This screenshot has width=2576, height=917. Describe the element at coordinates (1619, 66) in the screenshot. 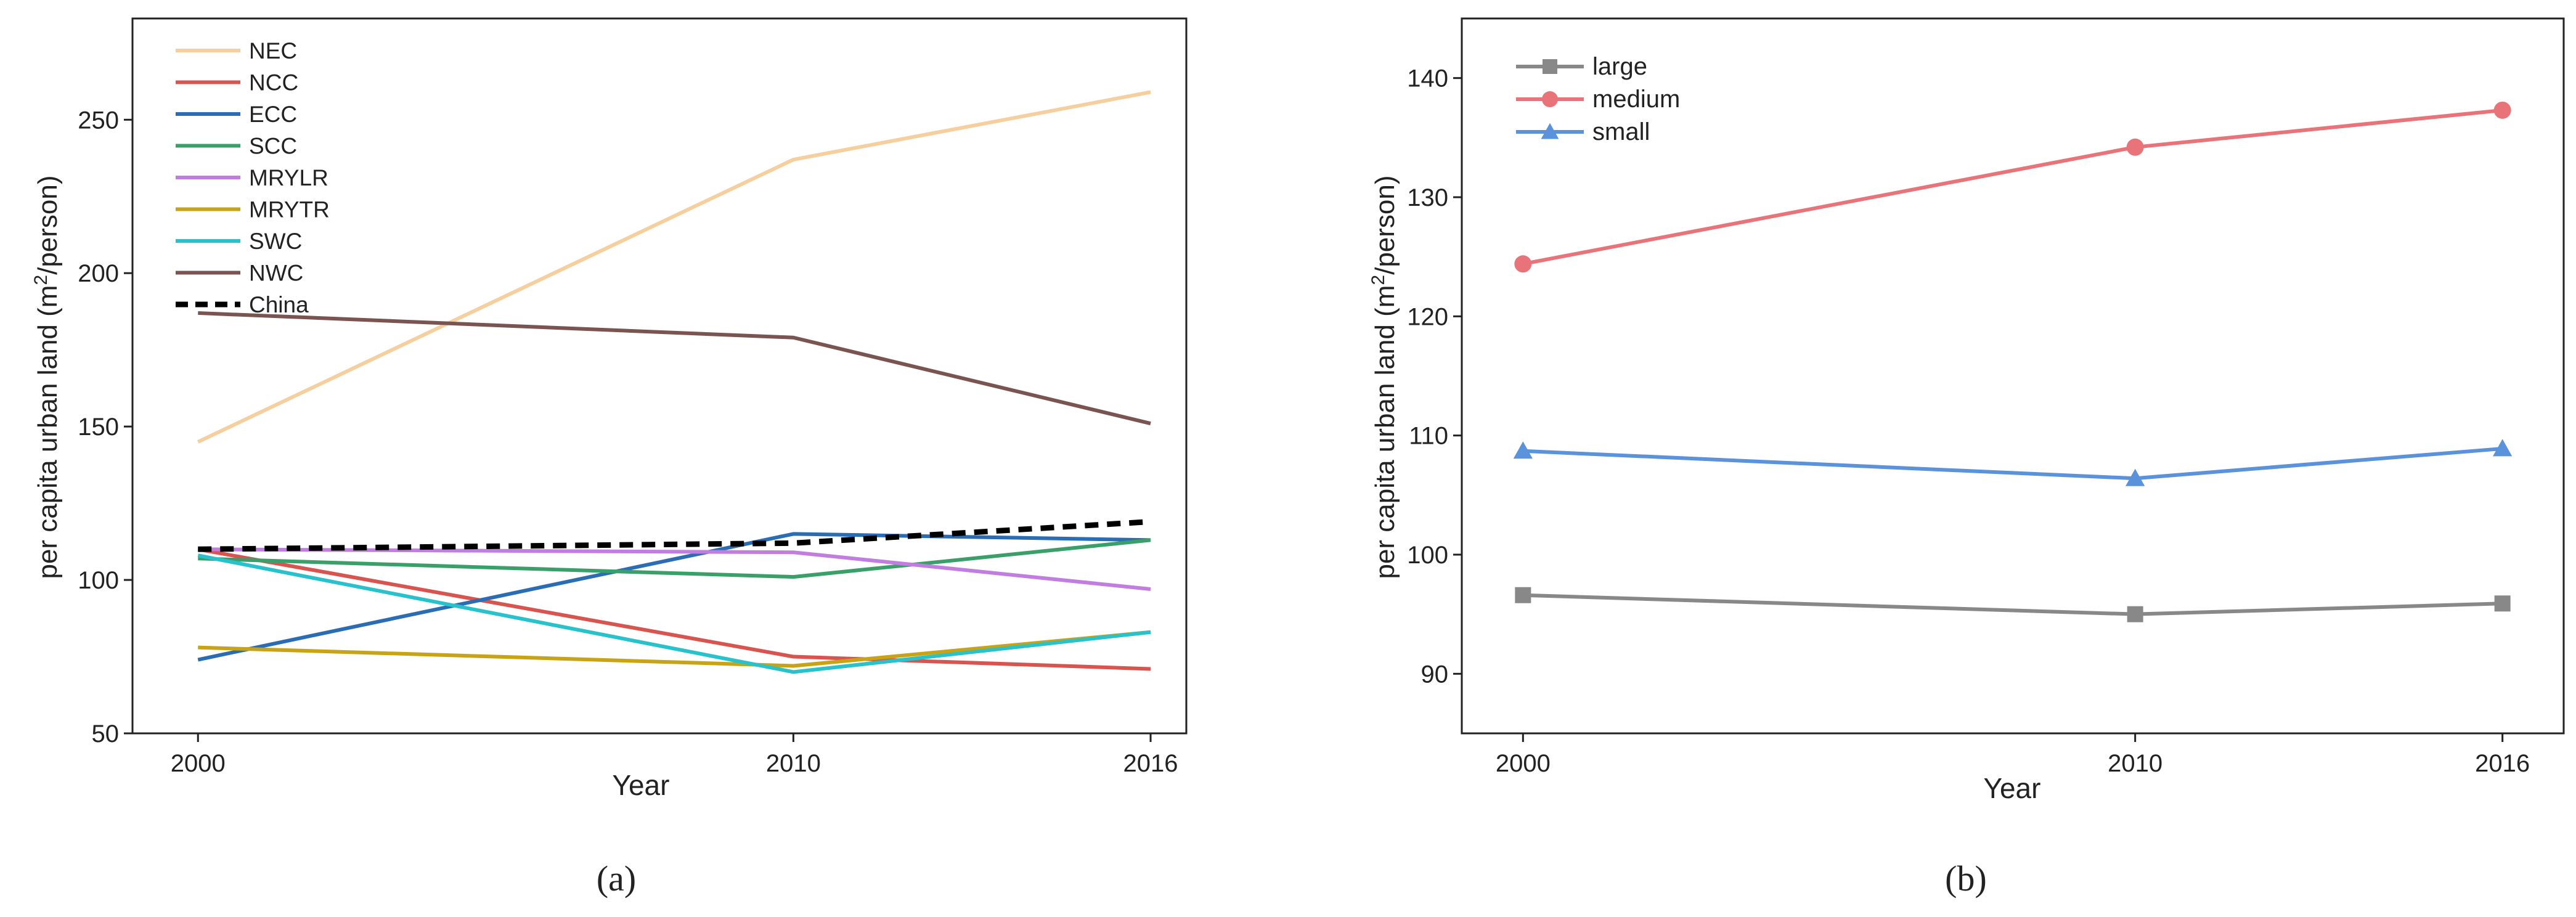

I see `panel-b-legend-label-large: large` at that location.